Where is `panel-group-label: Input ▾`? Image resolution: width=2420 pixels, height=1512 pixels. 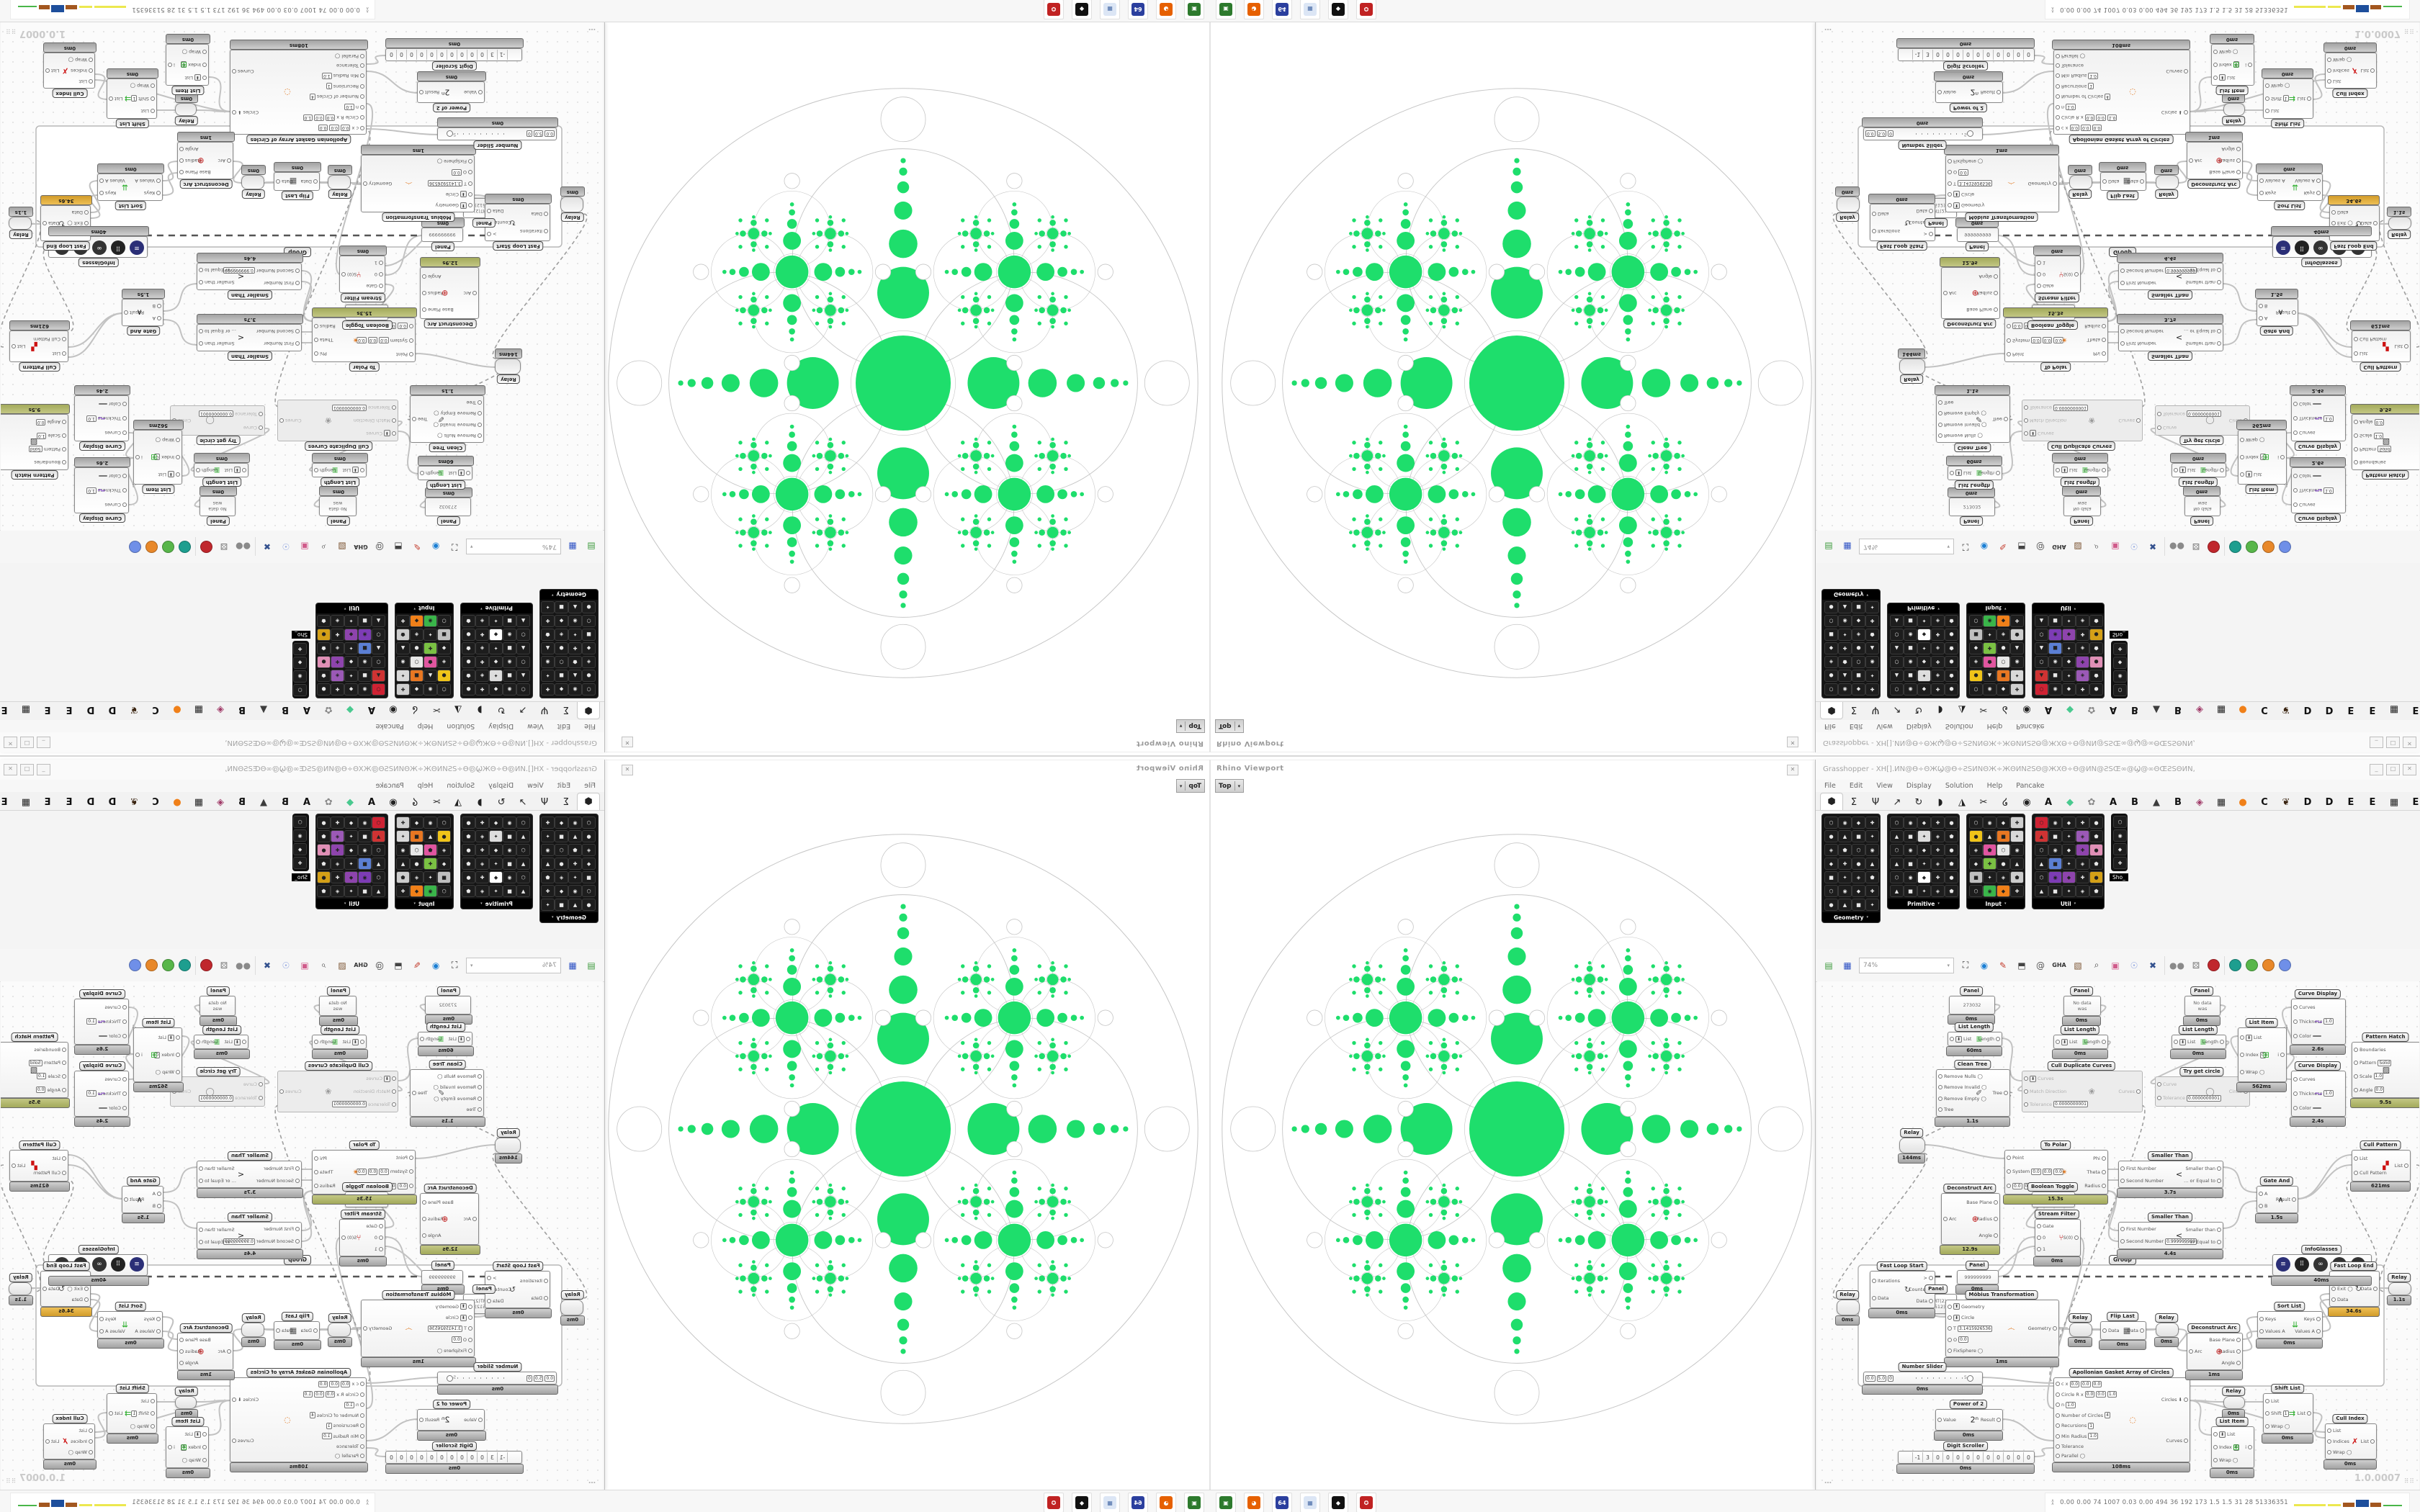
panel-group-label: Input ▾ is located at coordinates (424, 904).